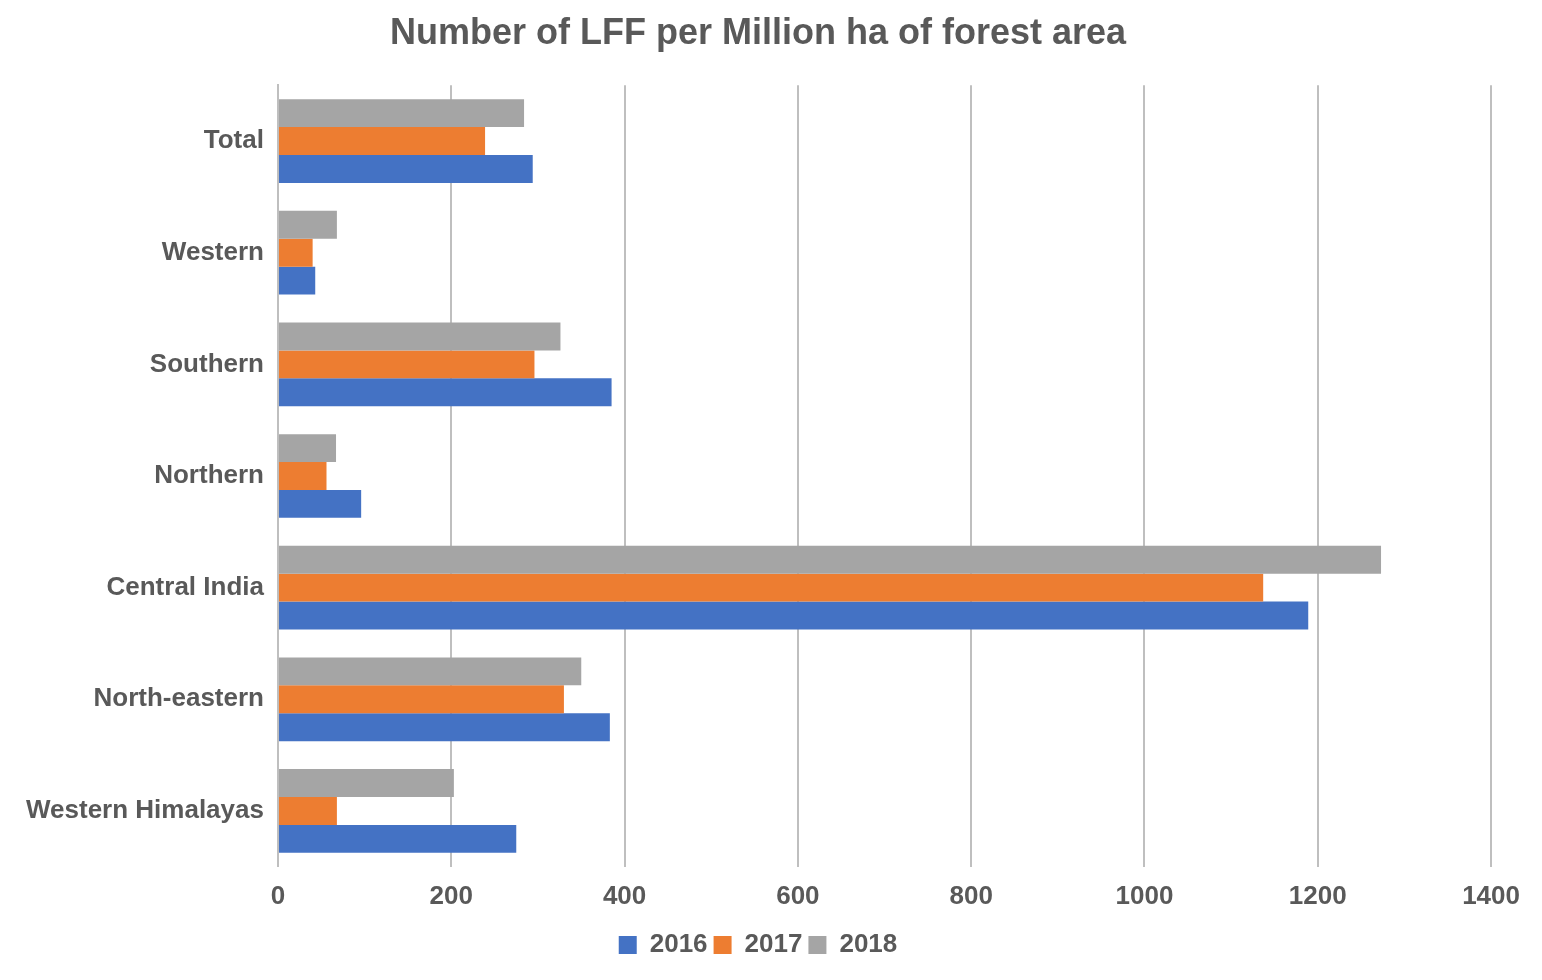  What do you see at coordinates (758, 31) in the screenshot?
I see `chart-title: Number of LFF per Million ha of forest area` at bounding box center [758, 31].